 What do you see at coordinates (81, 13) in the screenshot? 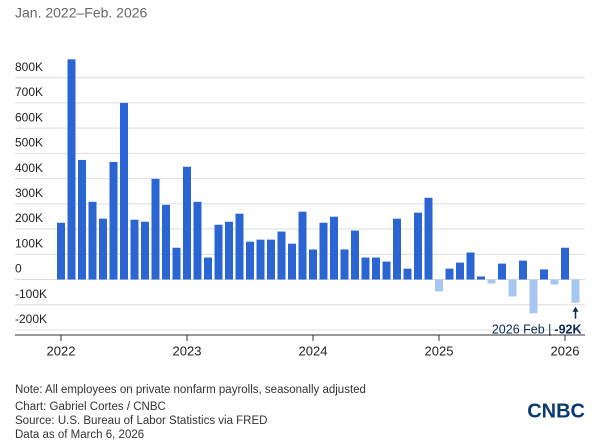
I see `chart-subtitle: Jan. 2022–Feb. 2026` at bounding box center [81, 13].